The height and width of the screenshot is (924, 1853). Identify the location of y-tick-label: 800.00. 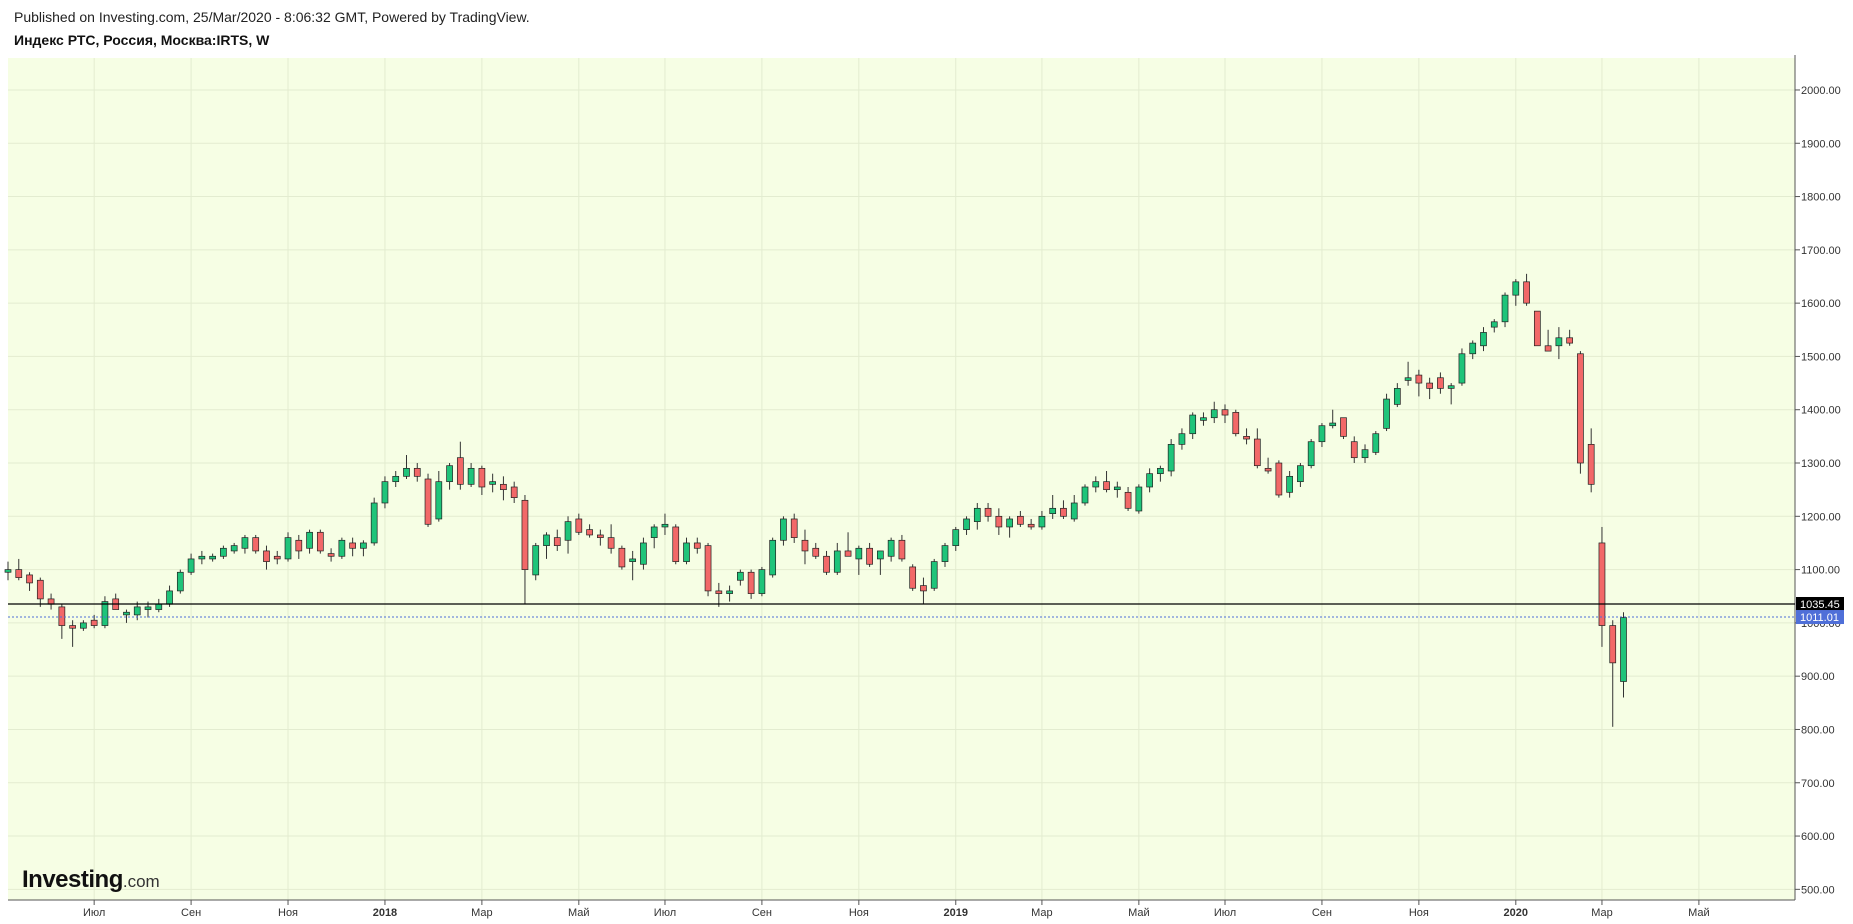
(1818, 730).